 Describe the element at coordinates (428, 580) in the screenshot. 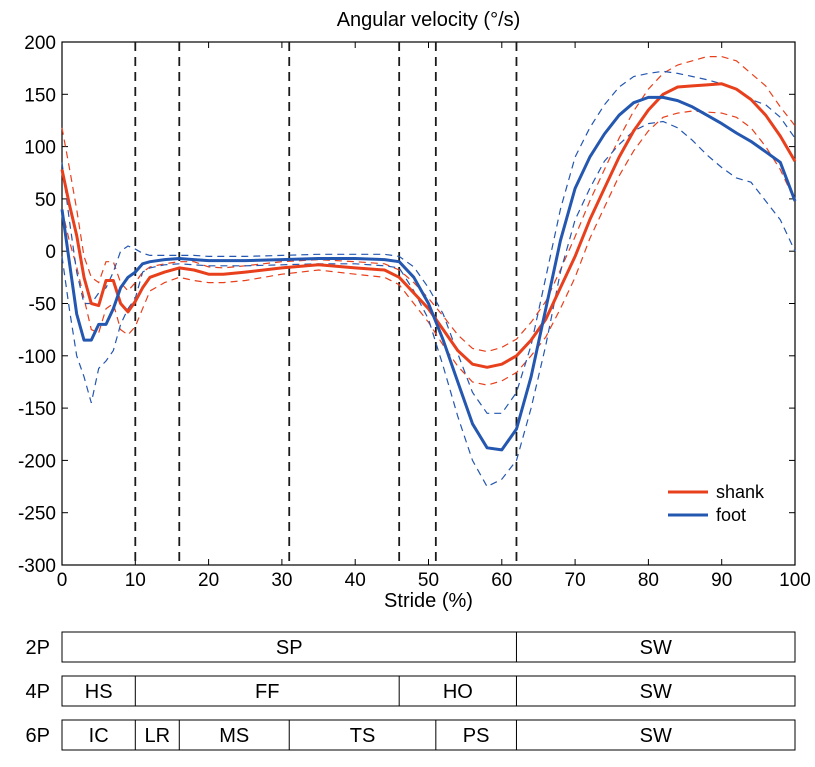

I see `x-tick-label: 50` at that location.